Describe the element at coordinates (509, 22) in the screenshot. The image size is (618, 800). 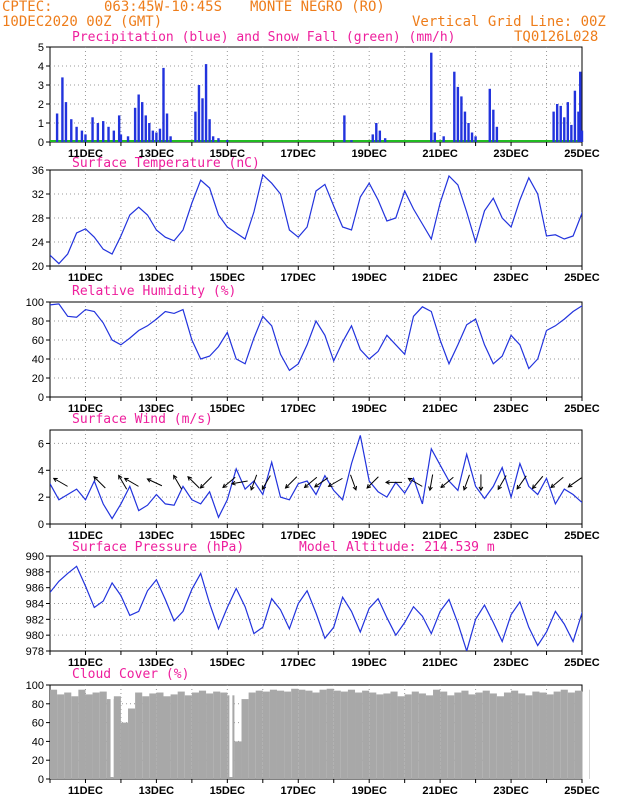
I see `header-grid-note: Vertical Grid Line: 00Z` at that location.